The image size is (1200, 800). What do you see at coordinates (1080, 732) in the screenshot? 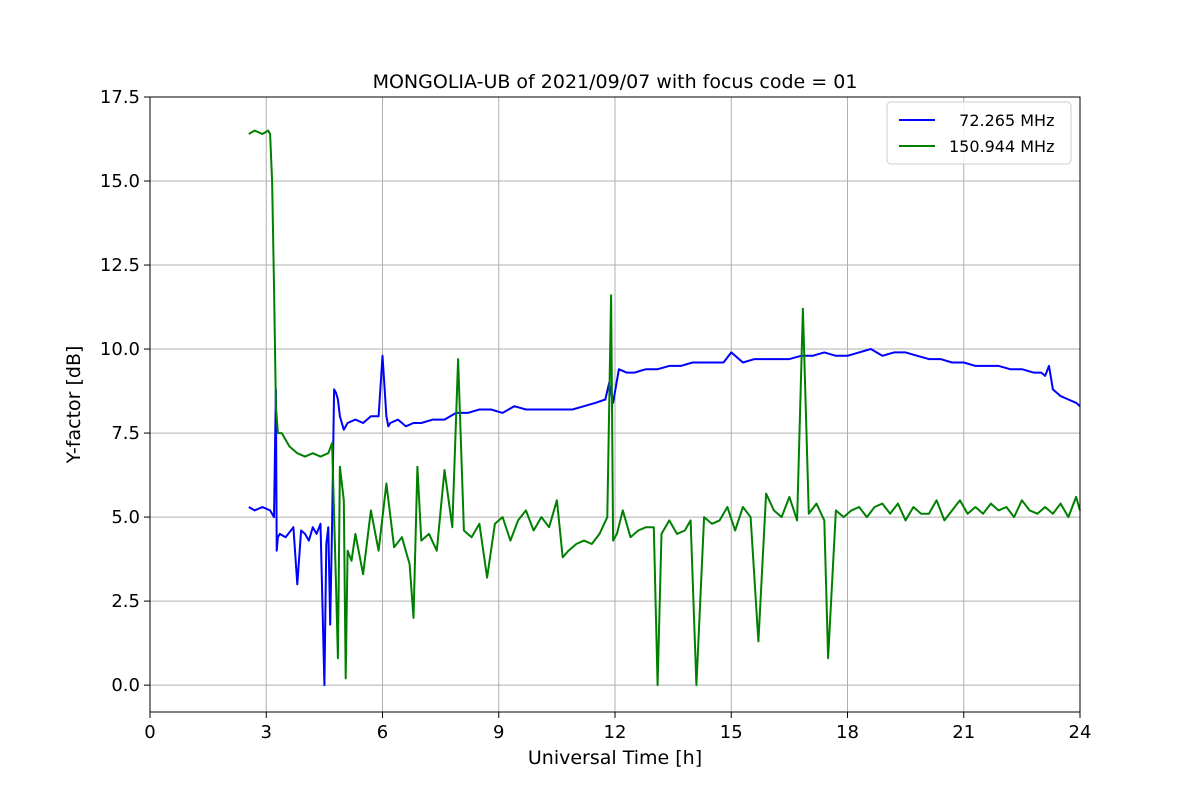
I see `x-tick-label: 24` at bounding box center [1080, 732].